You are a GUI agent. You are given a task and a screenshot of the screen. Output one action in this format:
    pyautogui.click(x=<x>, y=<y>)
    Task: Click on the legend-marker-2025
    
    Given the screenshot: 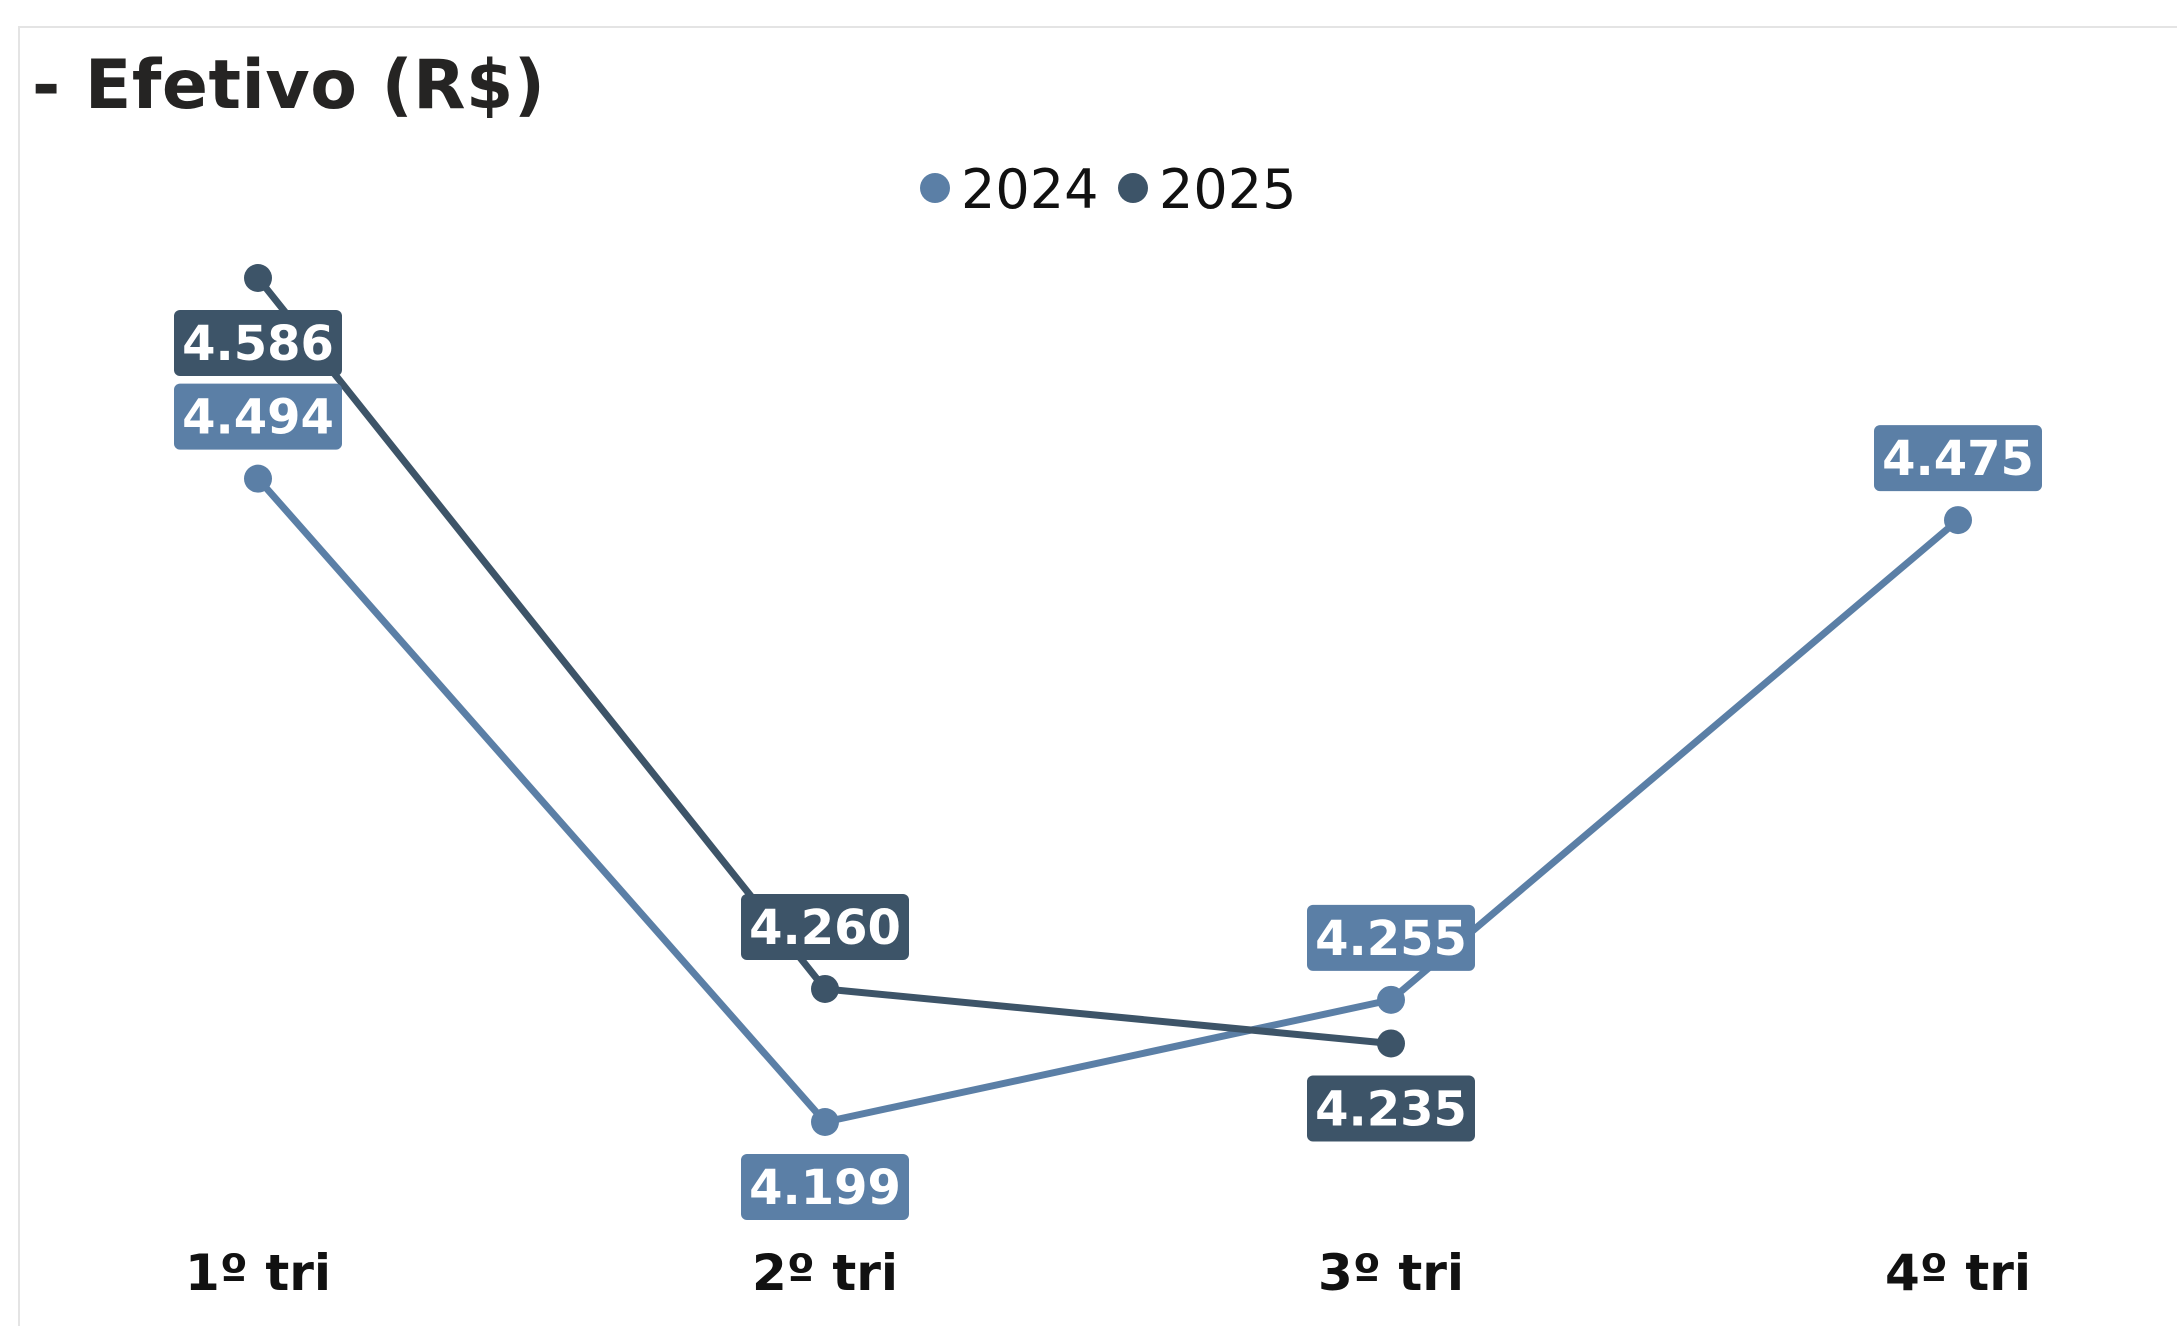 What is the action you would take?
    pyautogui.click(x=1133, y=188)
    